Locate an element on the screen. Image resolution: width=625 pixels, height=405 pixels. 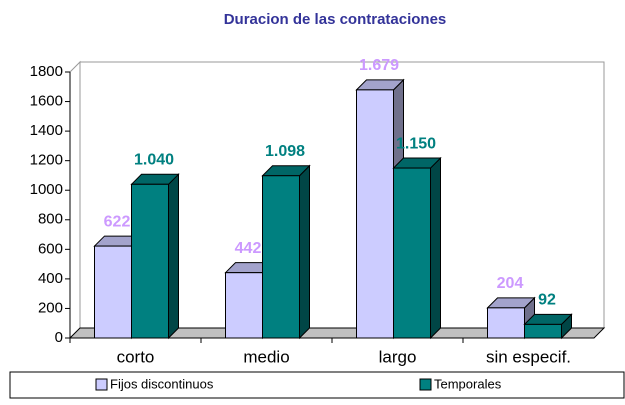
x-tick-label: largo is located at coordinates (398, 356).